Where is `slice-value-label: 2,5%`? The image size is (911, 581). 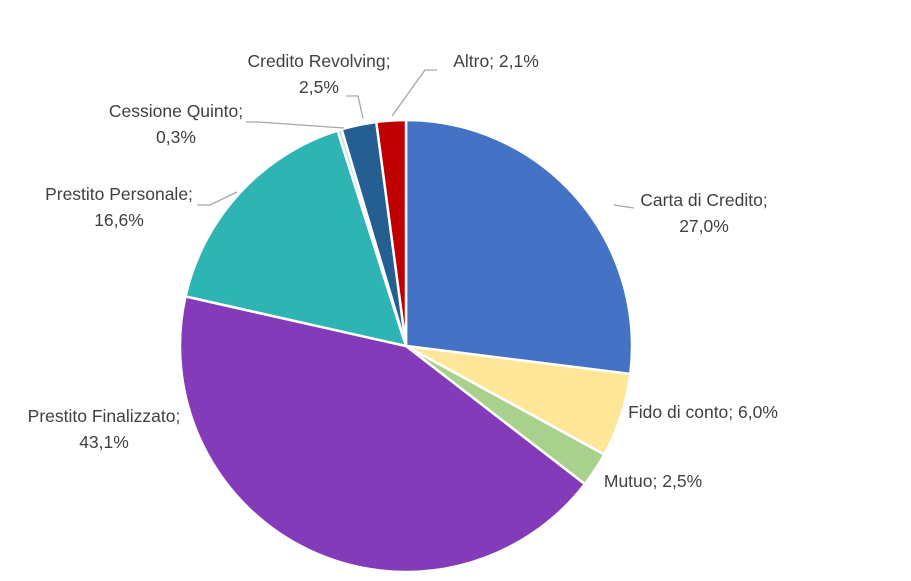
slice-value-label: 2,5% is located at coordinates (319, 87).